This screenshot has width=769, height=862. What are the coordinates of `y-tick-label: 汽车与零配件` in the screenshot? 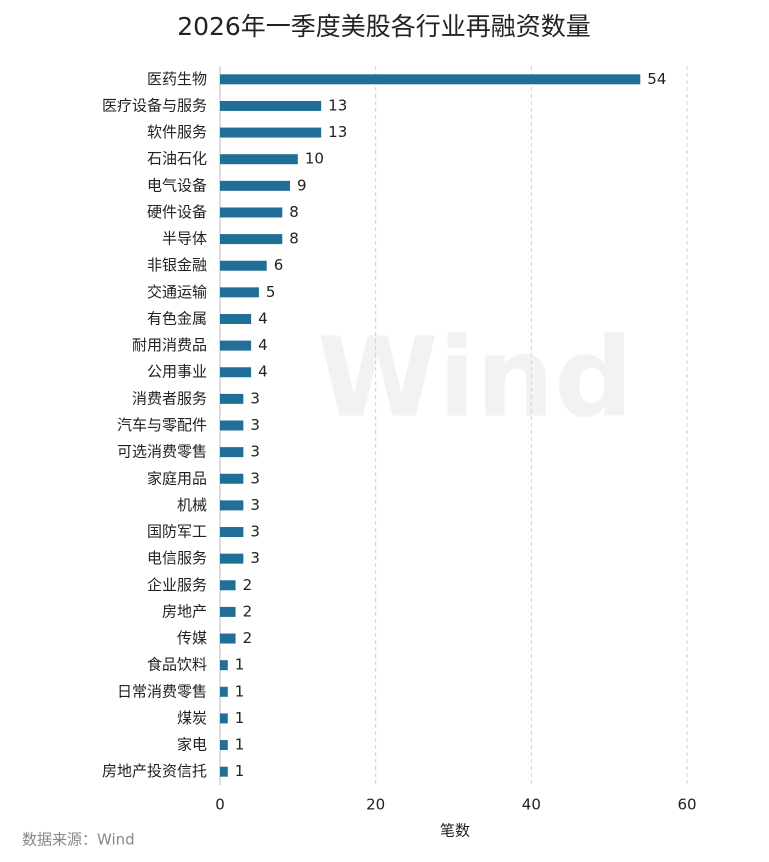 It's located at (162, 425).